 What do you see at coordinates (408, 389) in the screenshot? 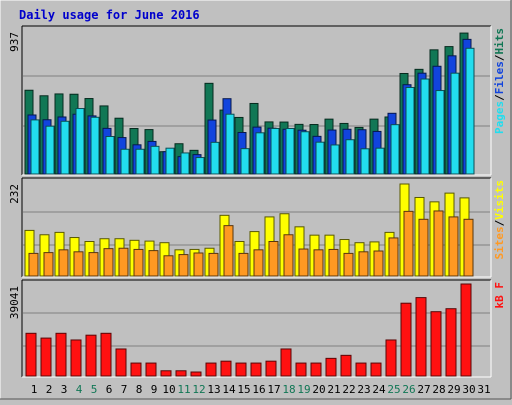
I see `day-label-26: 26` at bounding box center [408, 389].